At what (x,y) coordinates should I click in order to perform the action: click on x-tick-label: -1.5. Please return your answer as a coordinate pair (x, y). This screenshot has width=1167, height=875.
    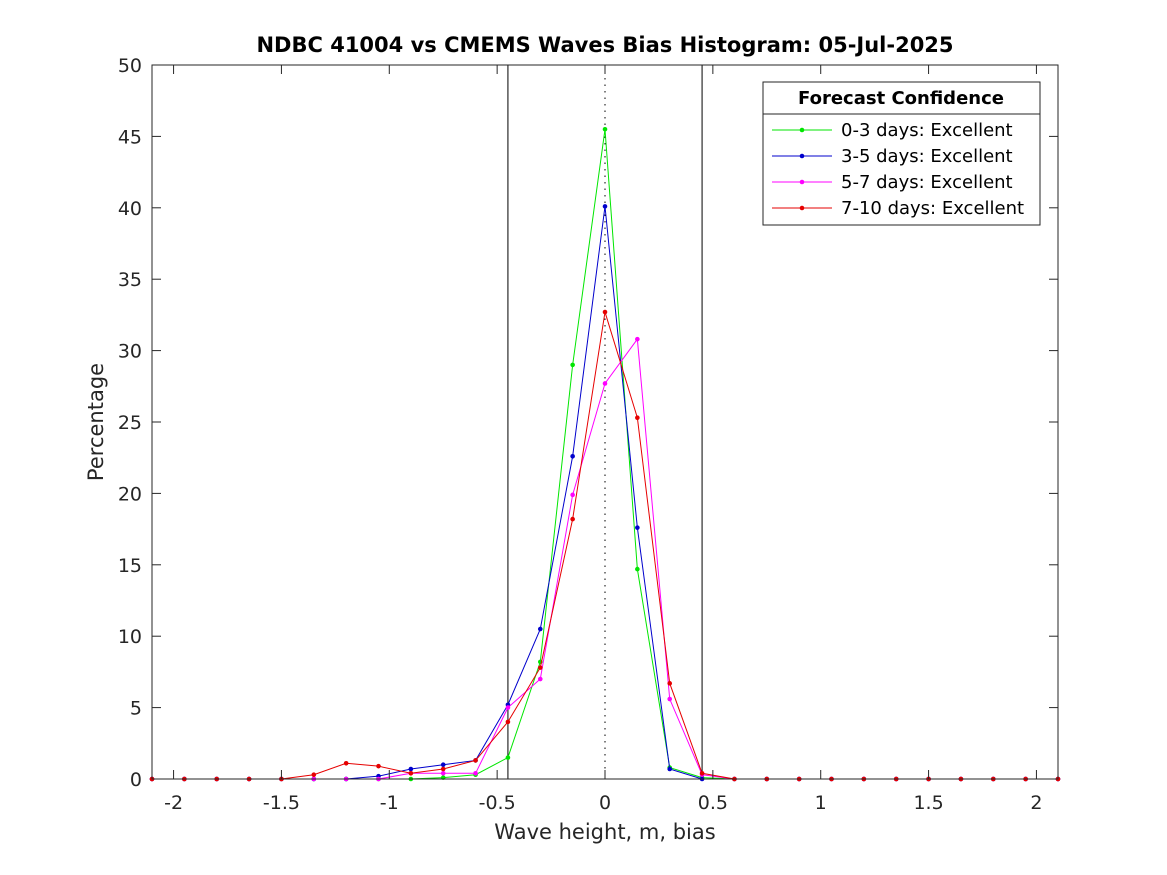
    Looking at the image, I should click on (281, 803).